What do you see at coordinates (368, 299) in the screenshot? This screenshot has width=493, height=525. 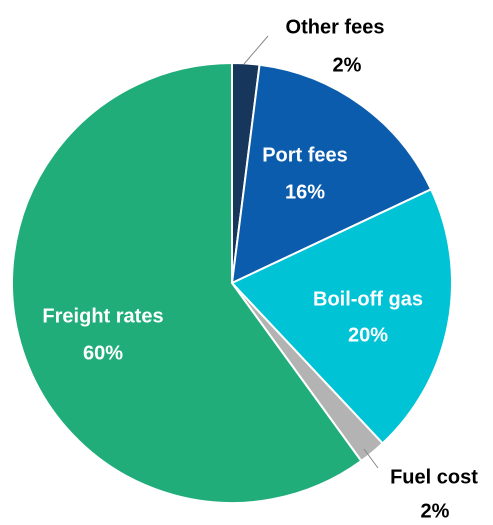 I see `slice-label: Boil-off gas` at bounding box center [368, 299].